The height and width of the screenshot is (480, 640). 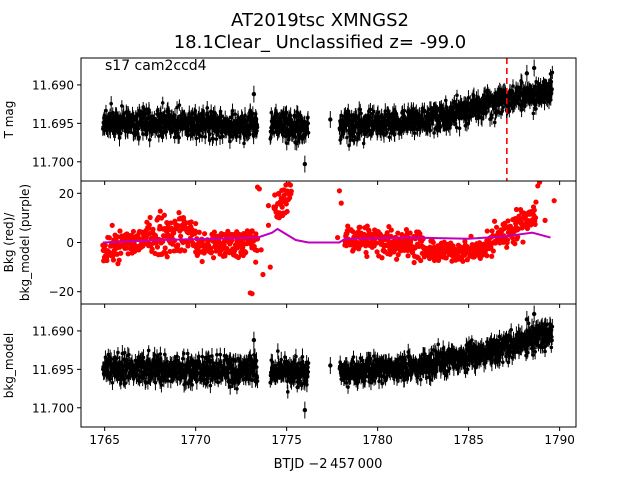 What do you see at coordinates (53, 162) in the screenshot?
I see `y-tick-label: 11.700` at bounding box center [53, 162].